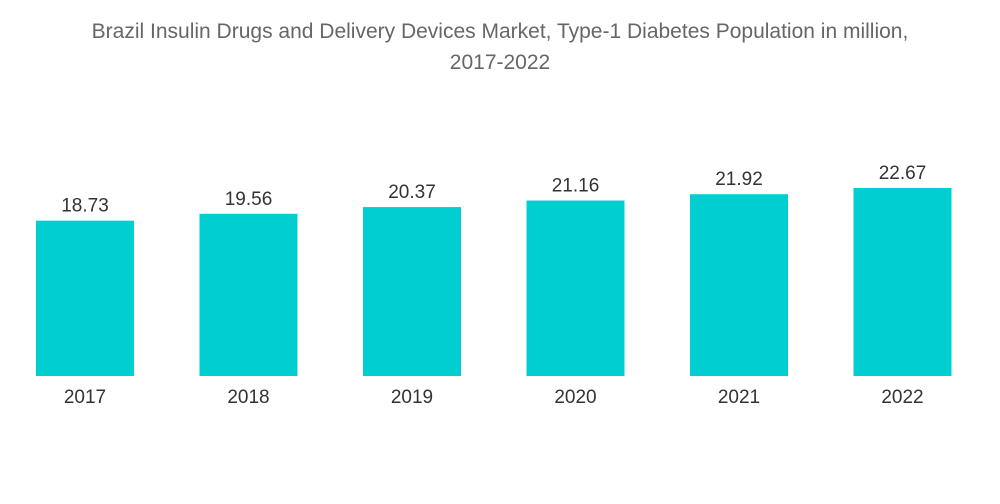  Describe the element at coordinates (412, 192) in the screenshot. I see `value-label-2019: 20.37` at that location.